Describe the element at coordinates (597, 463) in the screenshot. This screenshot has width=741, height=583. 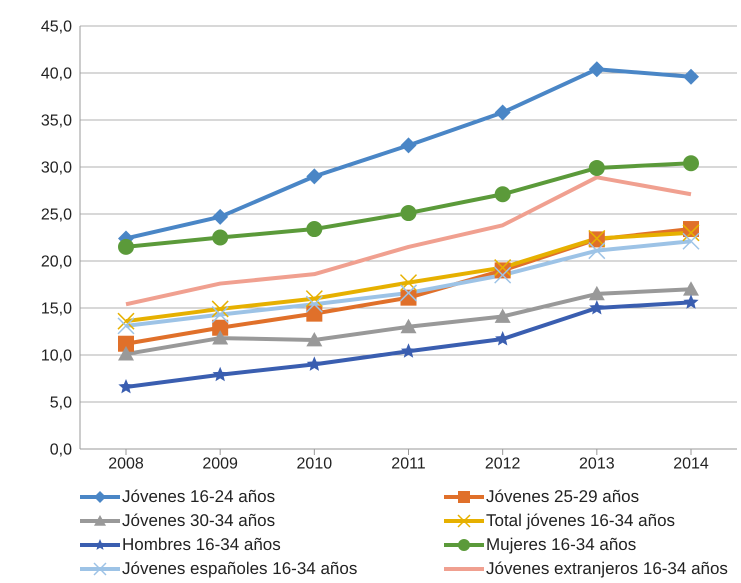
I see `x-tick-label: 2013` at that location.